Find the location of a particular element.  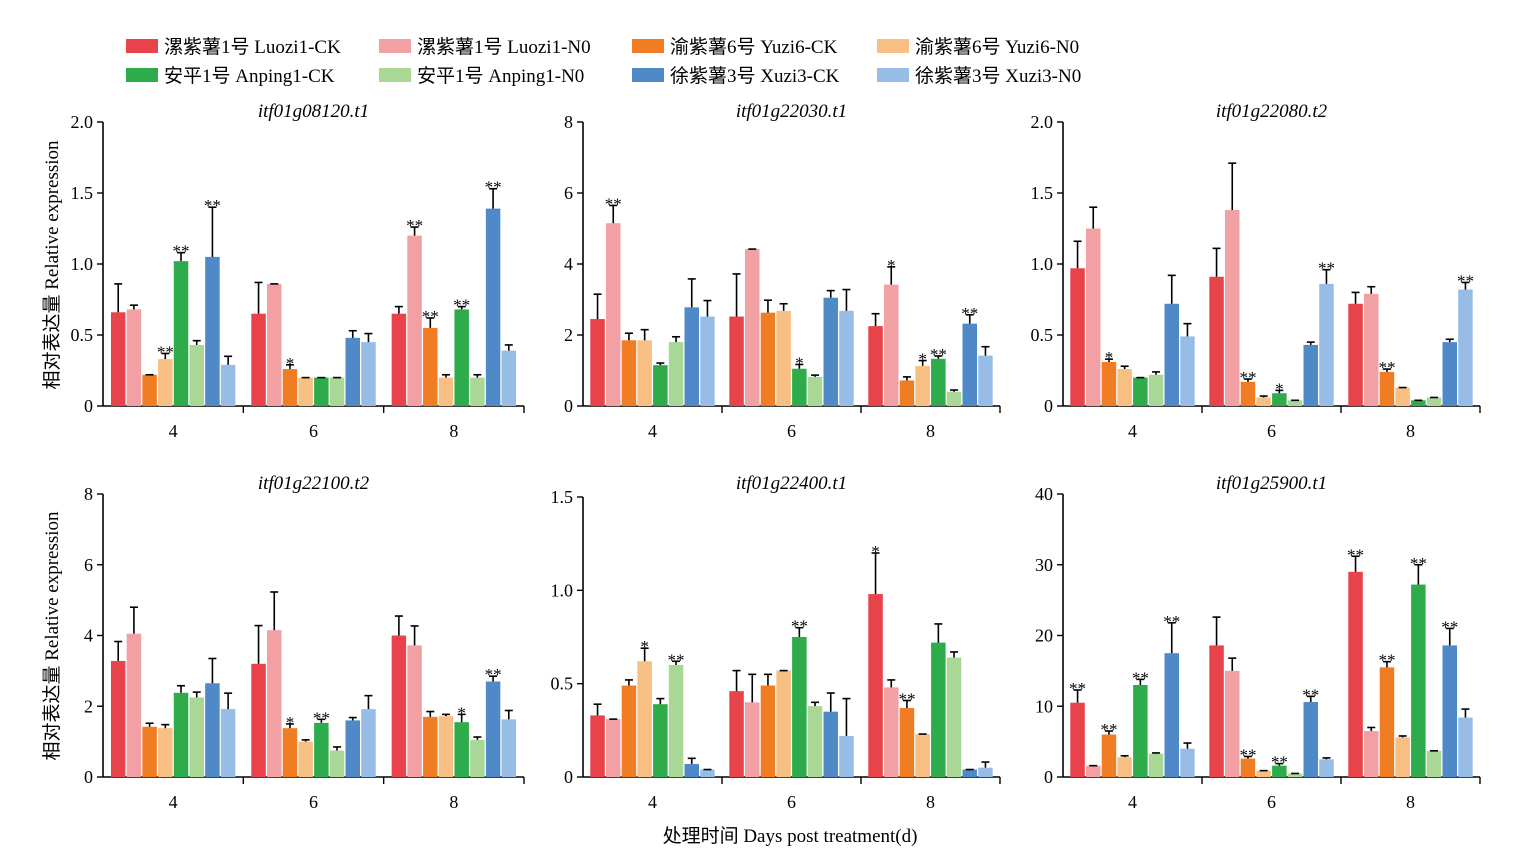

y-tick-label: 10 is located at coordinates (1044, 706).